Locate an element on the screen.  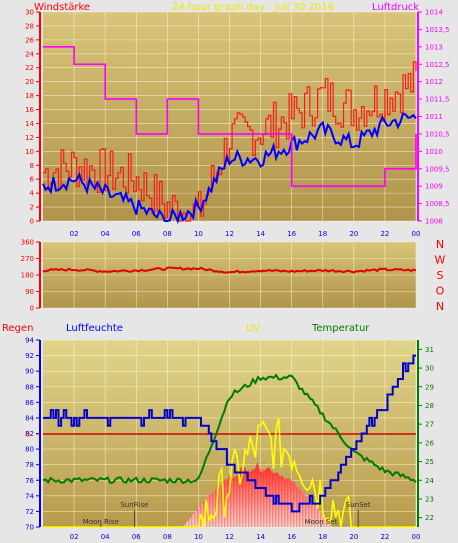
climate-time-tick-label: 22 is located at coordinates (384, 537).